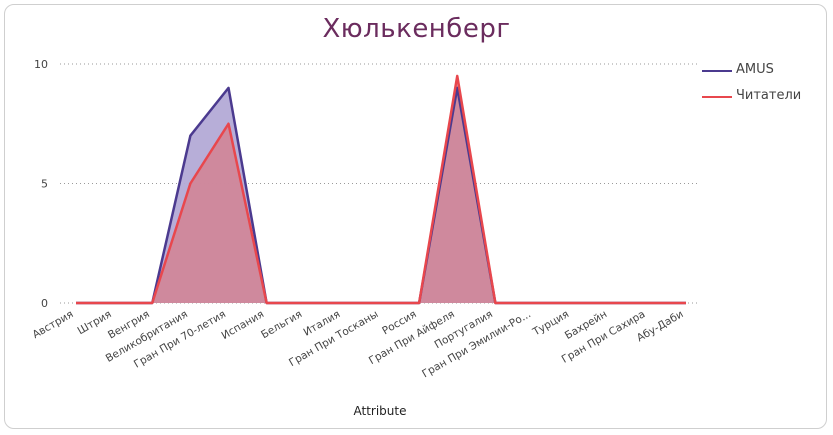 The height and width of the screenshot is (435, 833). Describe the element at coordinates (416, 29) in the screenshot. I see `chart-title: Хюлькенберг` at that location.